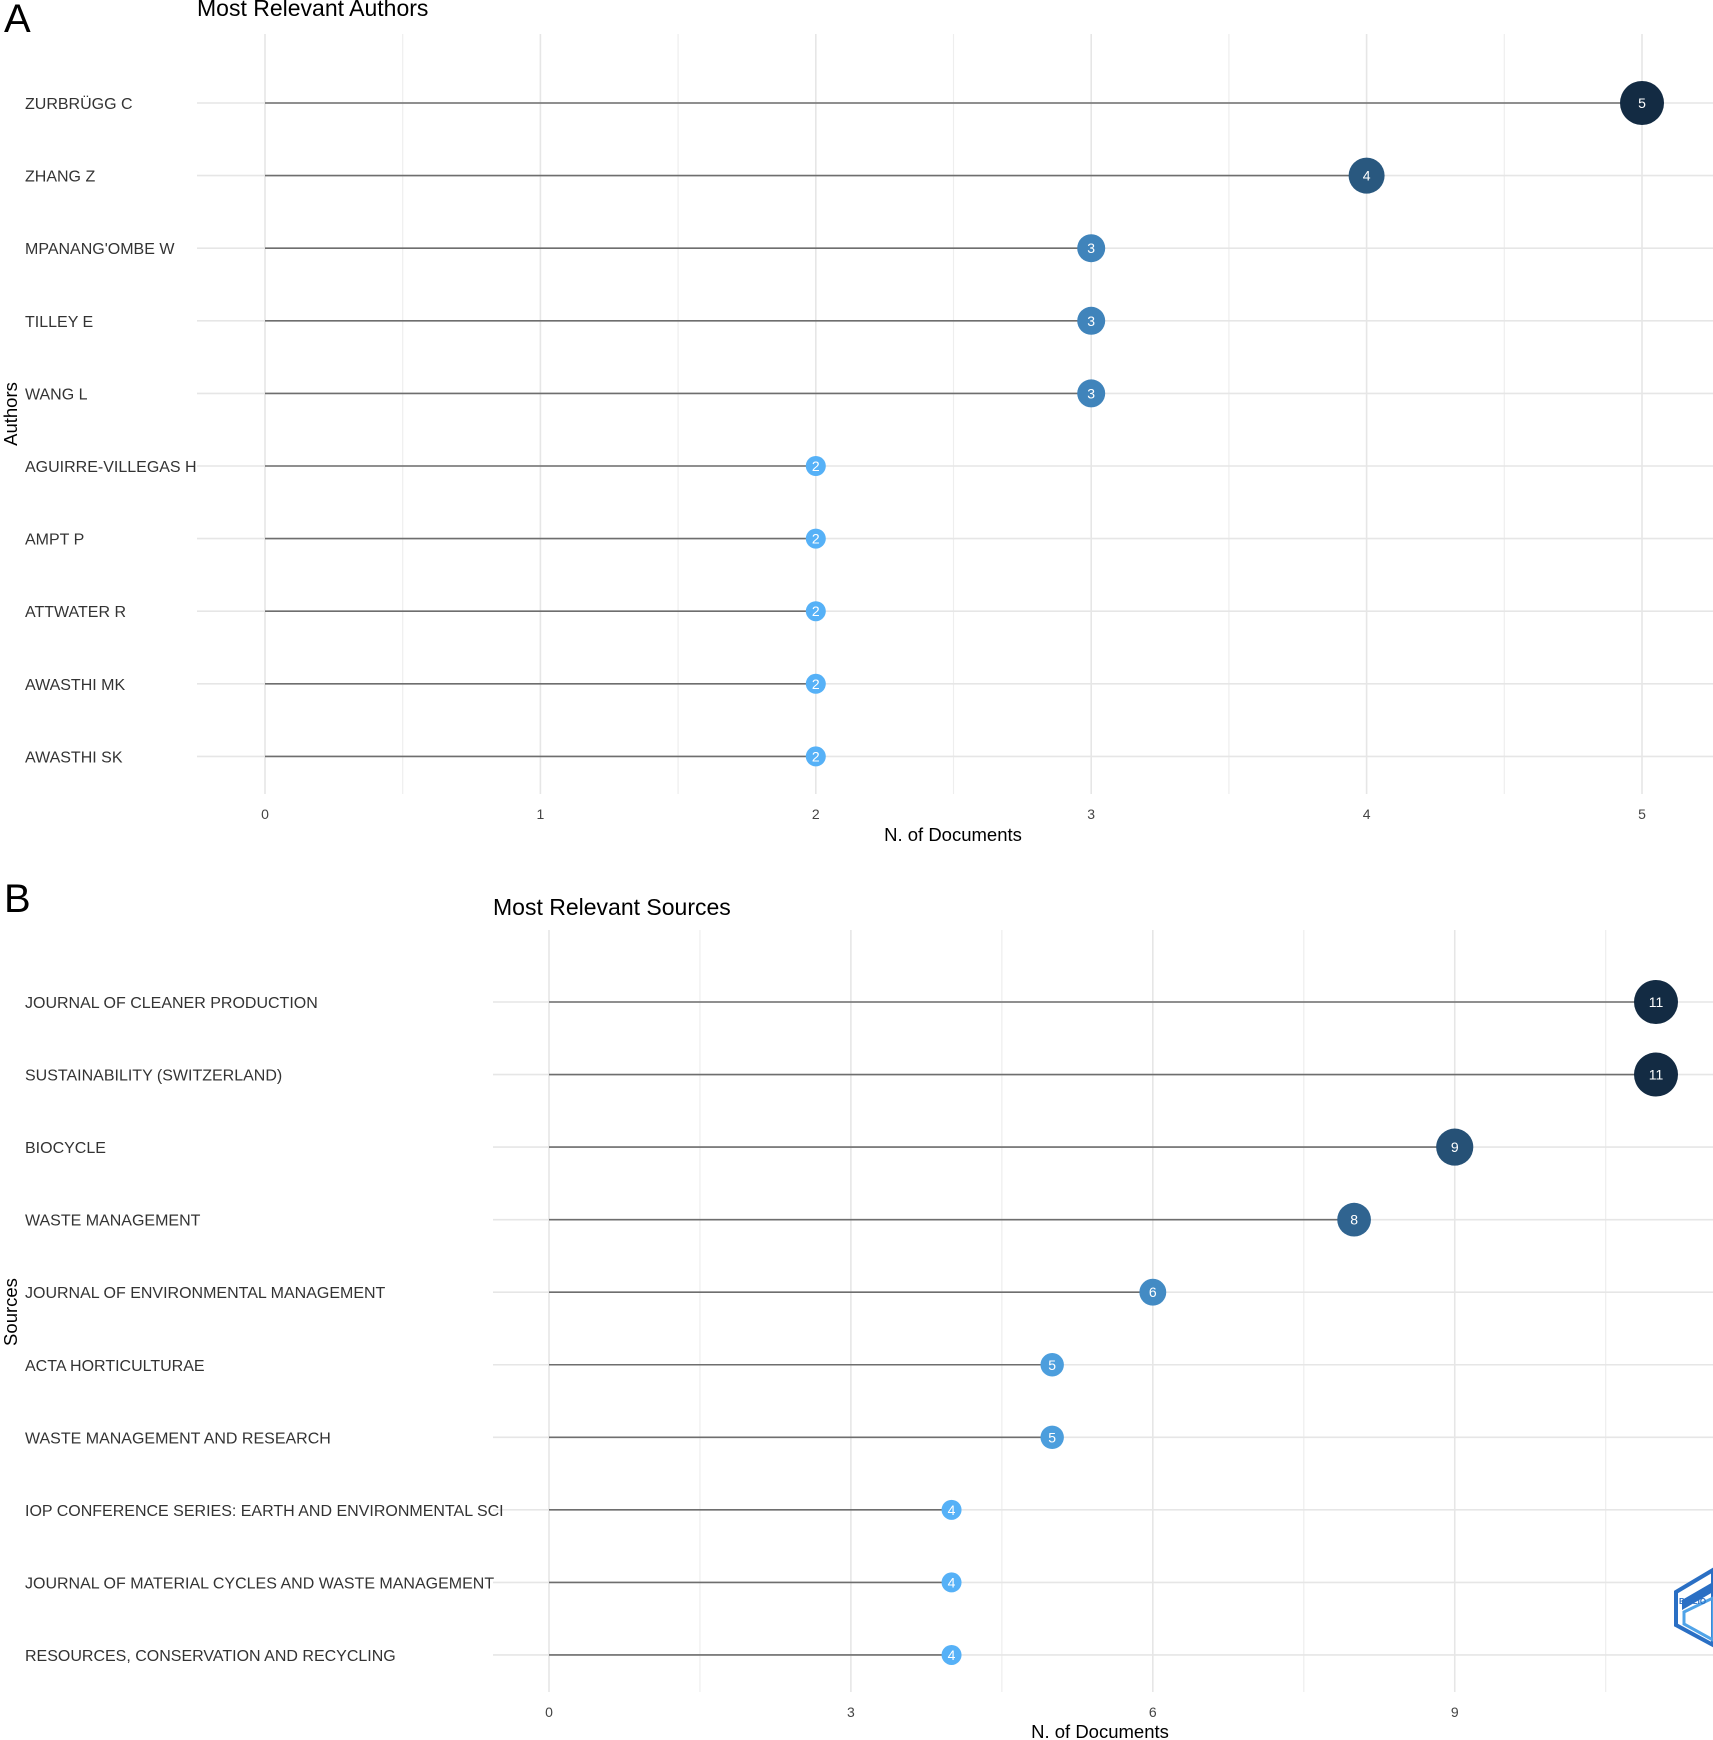 The image size is (1713, 1740). I want to click on panel-label-a: A, so click(17, 20).